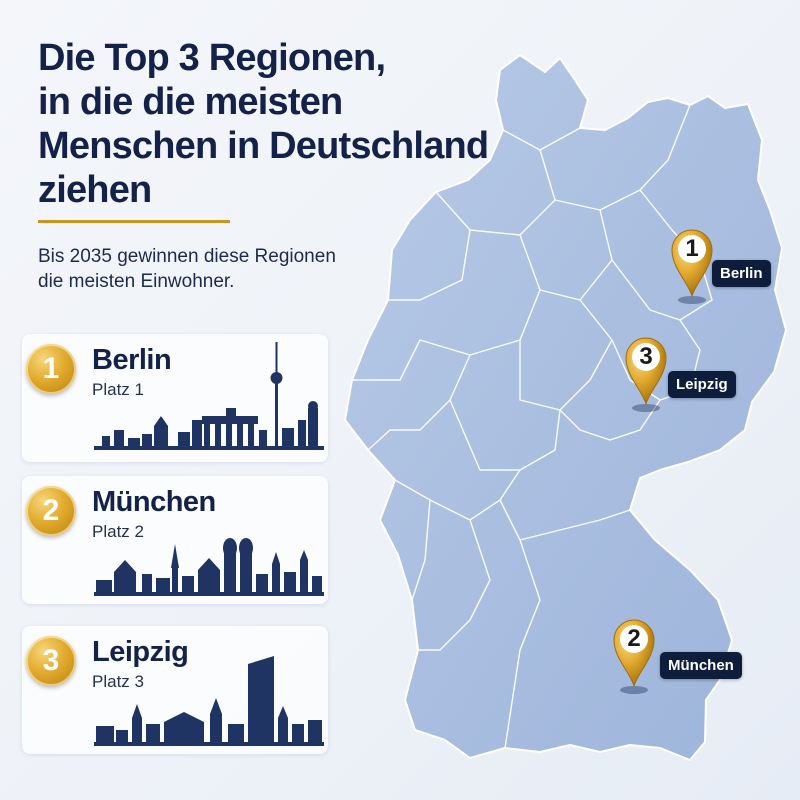  Describe the element at coordinates (154, 502) in the screenshot. I see `city-name: München` at that location.